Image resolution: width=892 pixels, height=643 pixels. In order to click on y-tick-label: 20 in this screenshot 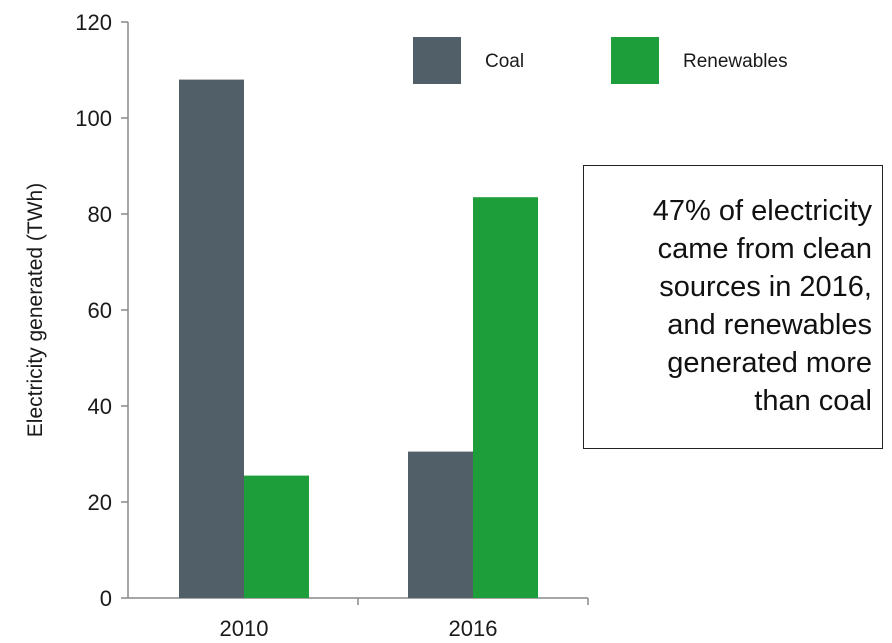, I will do `click(100, 502)`.